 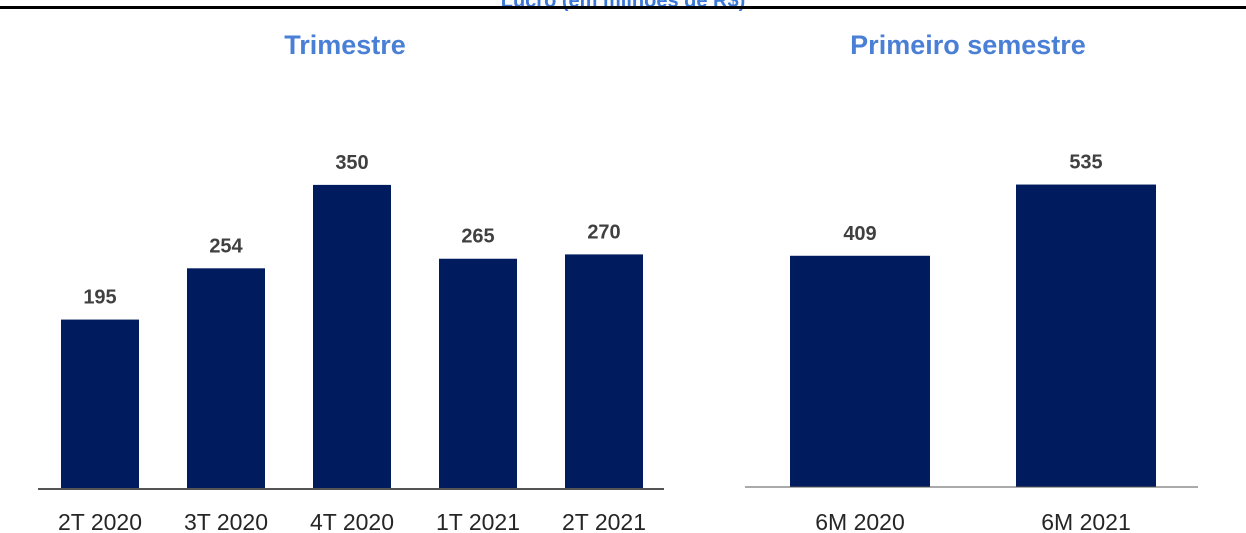 I want to click on data-label: 265, so click(x=477, y=237).